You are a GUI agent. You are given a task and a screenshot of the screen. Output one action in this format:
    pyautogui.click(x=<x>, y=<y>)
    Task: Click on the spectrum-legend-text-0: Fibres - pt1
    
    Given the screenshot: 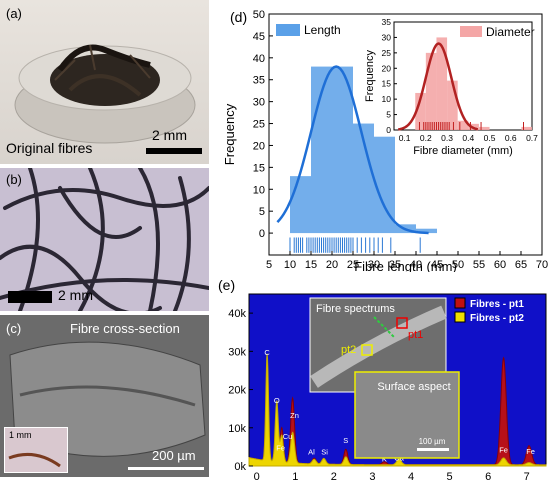 What is the action you would take?
    pyautogui.click(x=497, y=304)
    